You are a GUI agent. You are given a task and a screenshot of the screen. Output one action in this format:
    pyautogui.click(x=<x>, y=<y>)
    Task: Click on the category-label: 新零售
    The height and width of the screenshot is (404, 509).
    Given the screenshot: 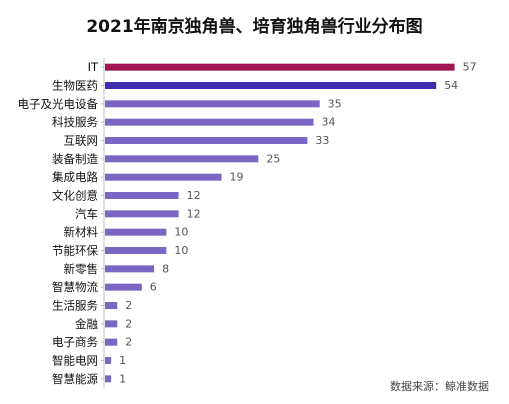 What is the action you would take?
    pyautogui.click(x=81, y=269)
    